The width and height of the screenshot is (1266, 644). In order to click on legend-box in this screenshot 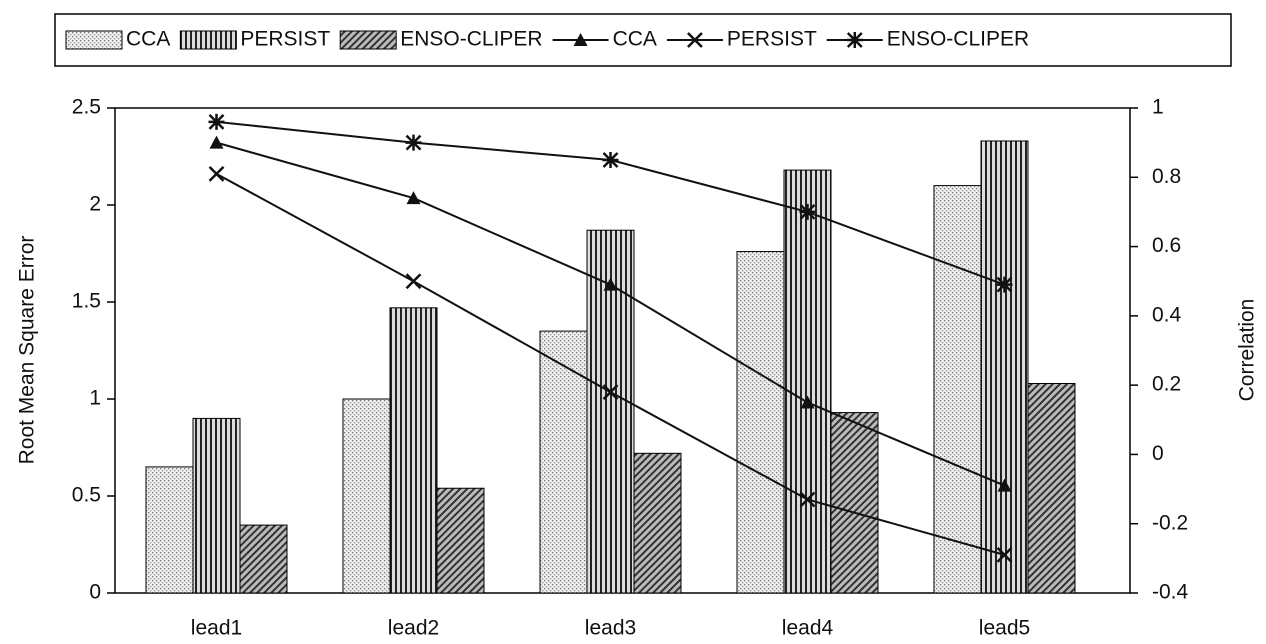, I will do `click(643, 40)`.